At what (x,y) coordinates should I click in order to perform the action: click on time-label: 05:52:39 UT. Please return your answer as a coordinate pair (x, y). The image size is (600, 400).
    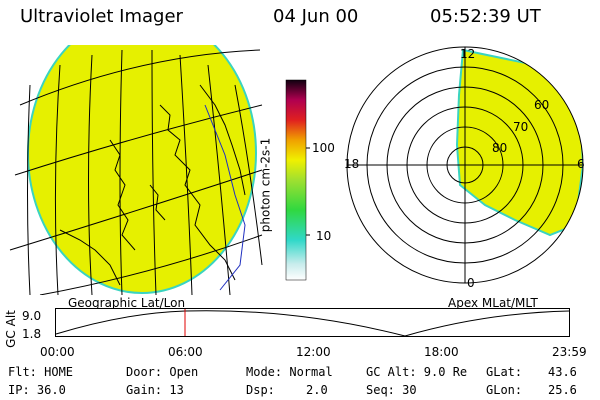
    Looking at the image, I should click on (485, 16).